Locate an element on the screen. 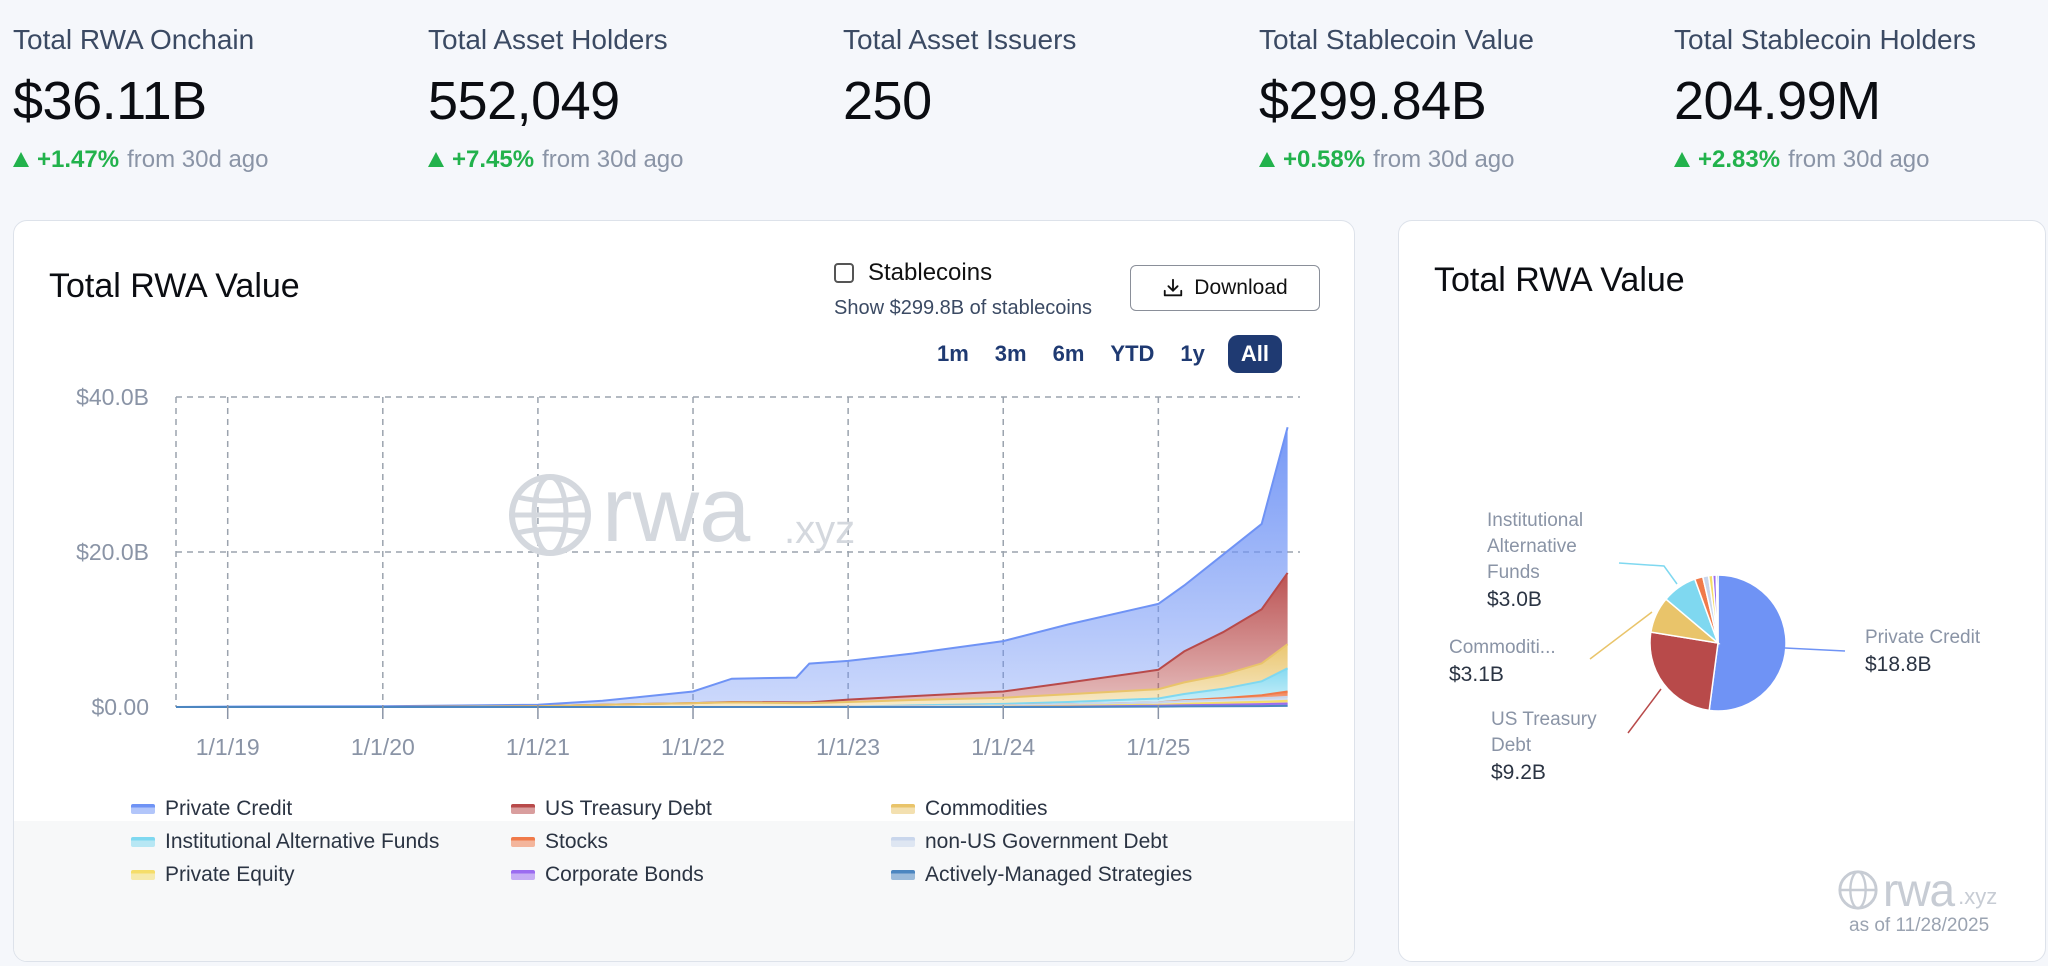 The image size is (2048, 966). watermark-logo: rwa .xyz is located at coordinates (1917, 890).